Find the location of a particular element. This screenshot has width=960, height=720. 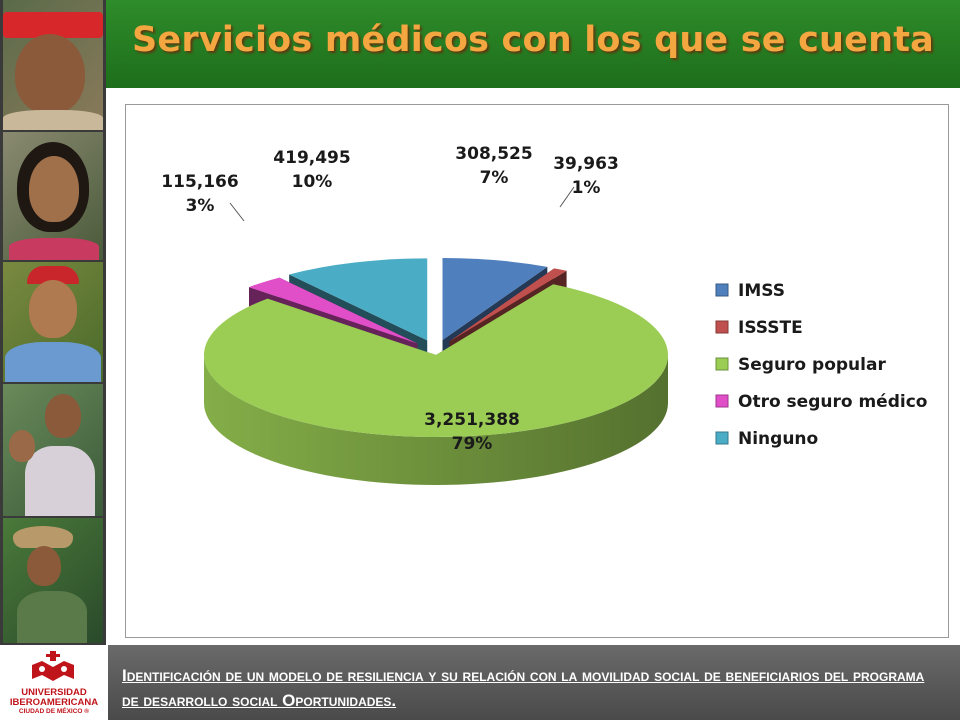

percent-label-seguro-popular: 79% is located at coordinates (472, 444).